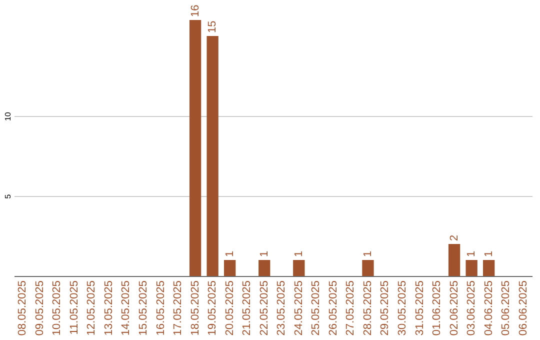 The image size is (540, 340). I want to click on x-tick-label: 05.06.2025, so click(506, 308).